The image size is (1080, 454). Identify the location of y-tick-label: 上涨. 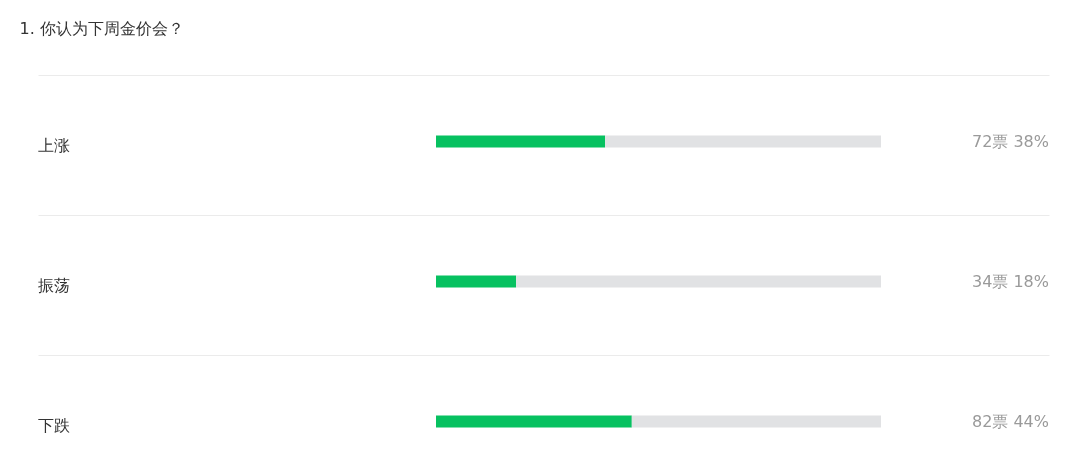
(54, 145).